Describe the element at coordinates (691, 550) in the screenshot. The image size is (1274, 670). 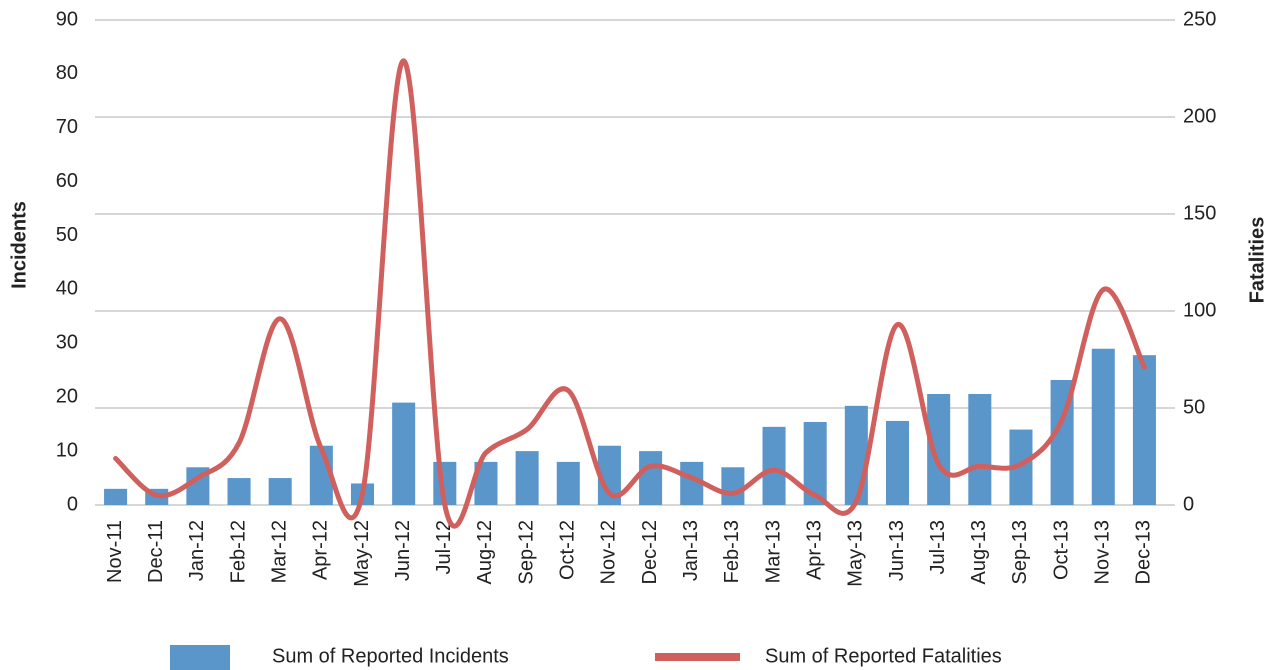
I see `x-tick-label: Jan-13` at that location.